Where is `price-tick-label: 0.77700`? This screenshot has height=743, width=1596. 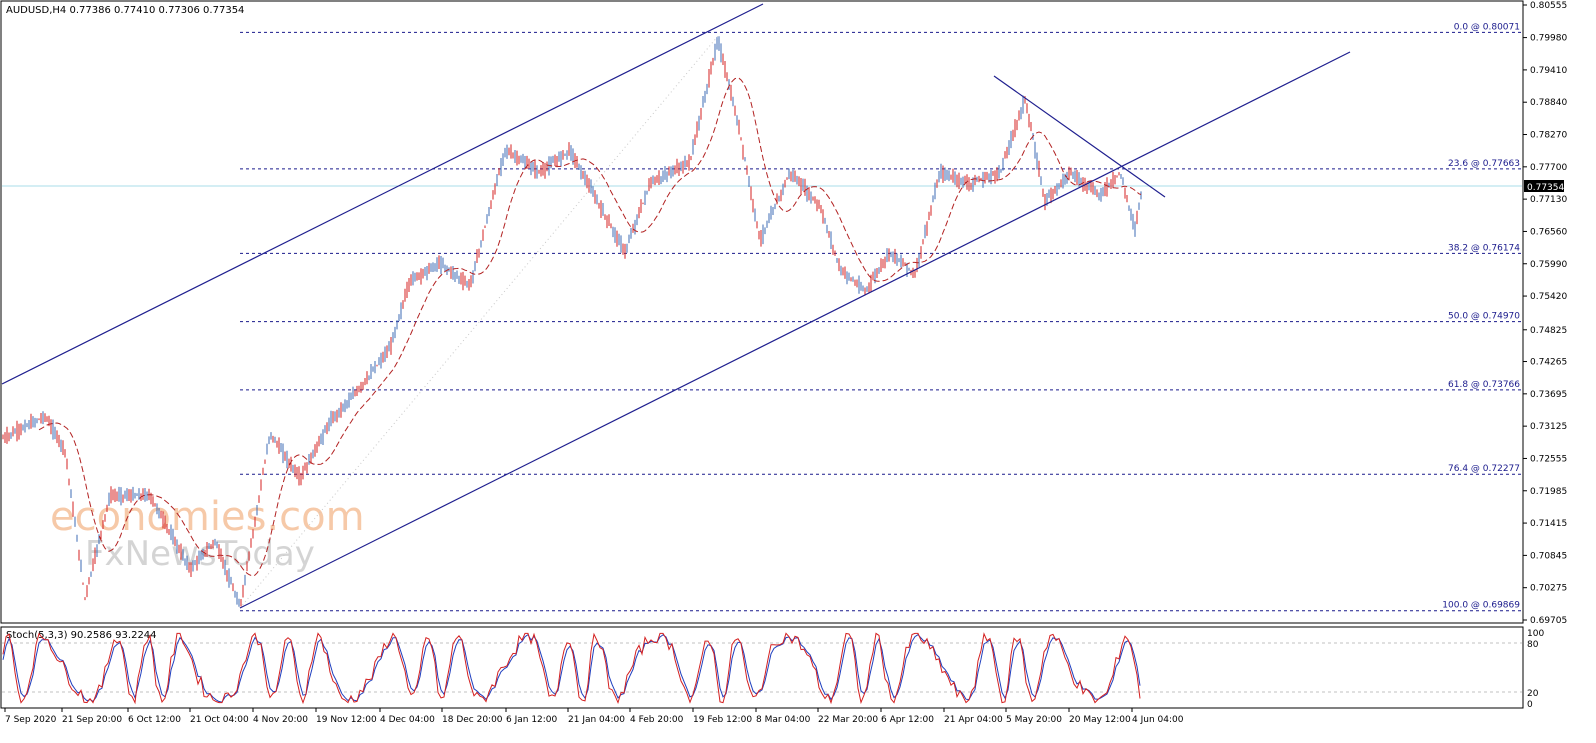 price-tick-label: 0.77700 is located at coordinates (1548, 168).